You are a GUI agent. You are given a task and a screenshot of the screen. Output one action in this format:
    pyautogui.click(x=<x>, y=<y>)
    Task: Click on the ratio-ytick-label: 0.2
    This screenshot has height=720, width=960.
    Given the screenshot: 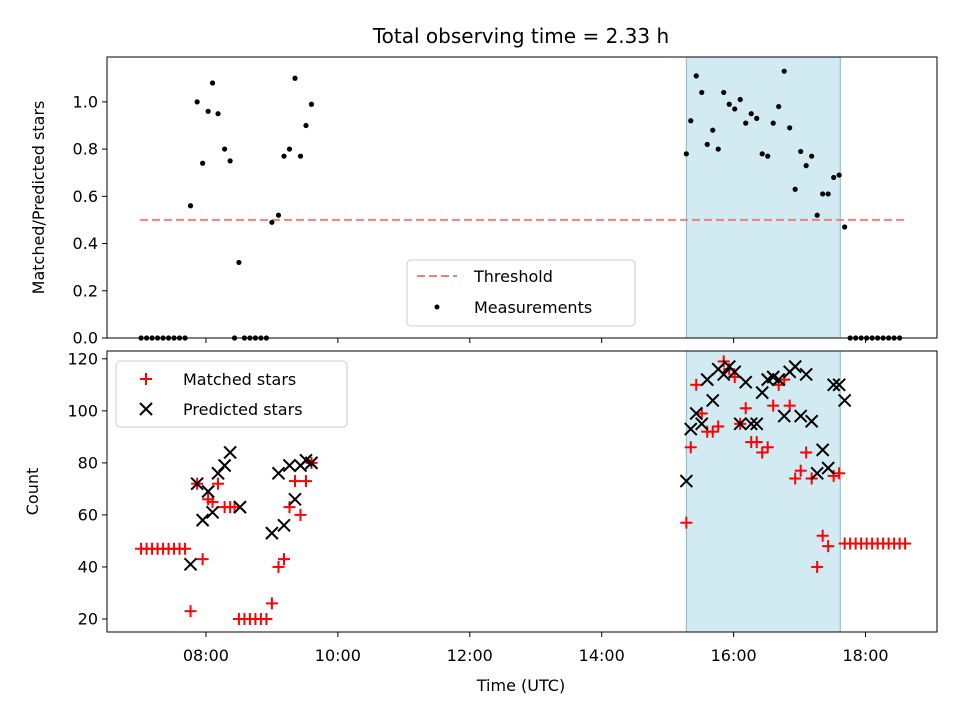 What is the action you would take?
    pyautogui.click(x=85, y=290)
    